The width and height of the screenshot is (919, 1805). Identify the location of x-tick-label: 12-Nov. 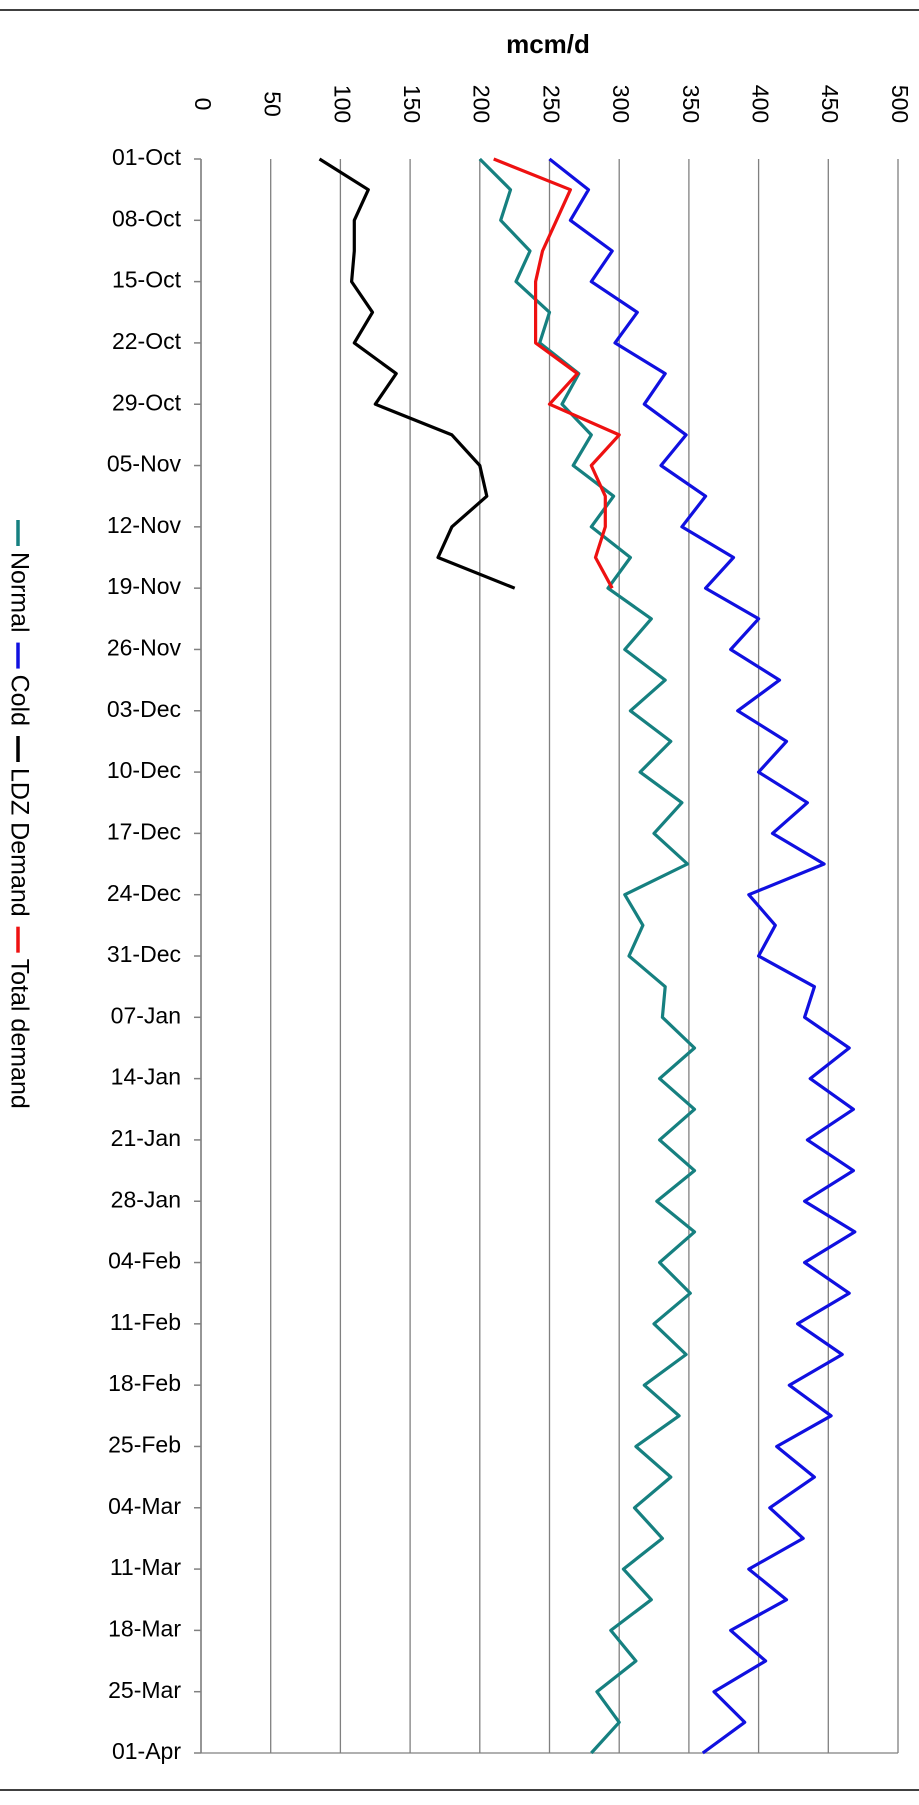
(144, 525).